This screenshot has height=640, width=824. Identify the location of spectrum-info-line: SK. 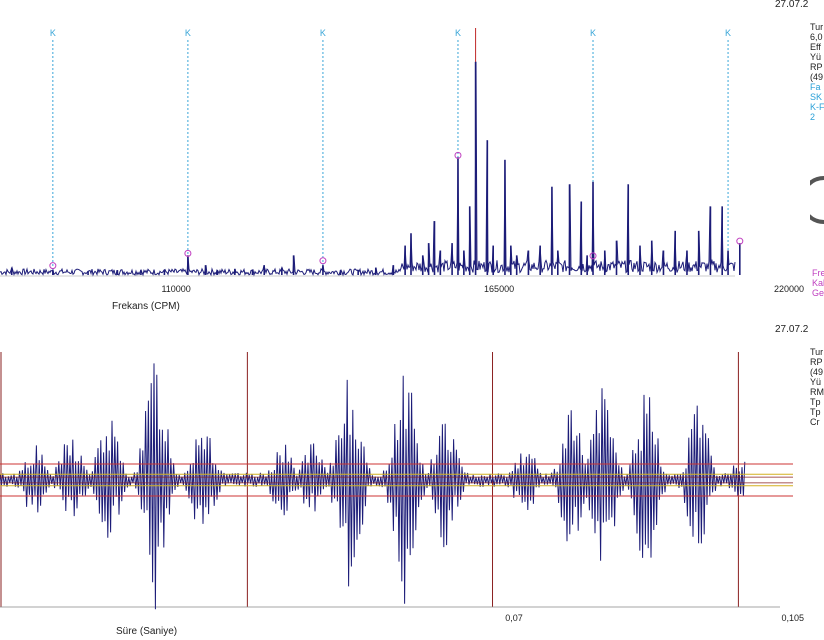
(816, 97).